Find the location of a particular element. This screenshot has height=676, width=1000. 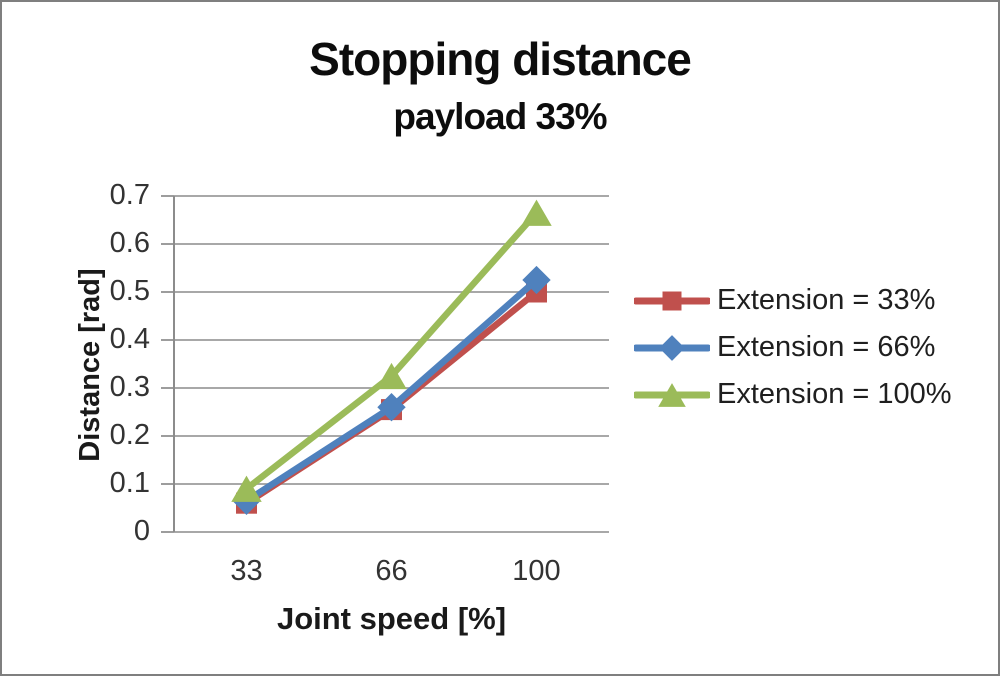

legend-square-marker-icon is located at coordinates (672, 301).